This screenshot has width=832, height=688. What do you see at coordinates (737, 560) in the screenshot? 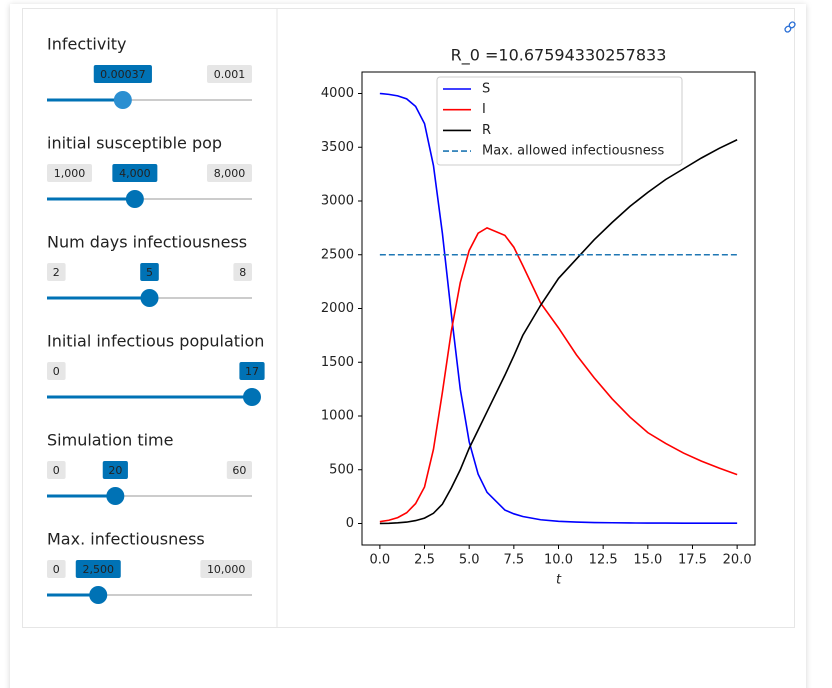
I see `x-tick-label: 20.0` at bounding box center [737, 560].